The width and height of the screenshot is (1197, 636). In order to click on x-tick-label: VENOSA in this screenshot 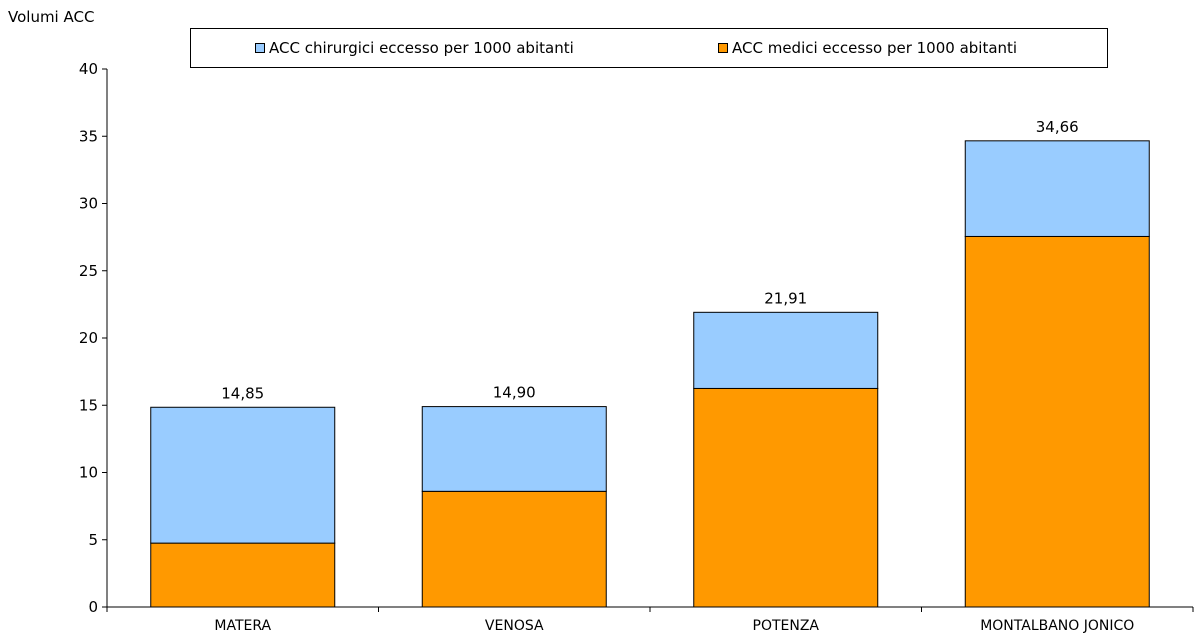, I will do `click(514, 626)`.